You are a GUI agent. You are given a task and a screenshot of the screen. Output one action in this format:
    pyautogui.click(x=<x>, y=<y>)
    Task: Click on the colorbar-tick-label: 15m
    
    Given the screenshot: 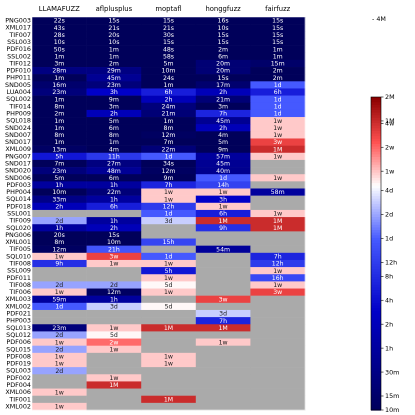 What is the action you would take?
    pyautogui.click(x=392, y=396)
    